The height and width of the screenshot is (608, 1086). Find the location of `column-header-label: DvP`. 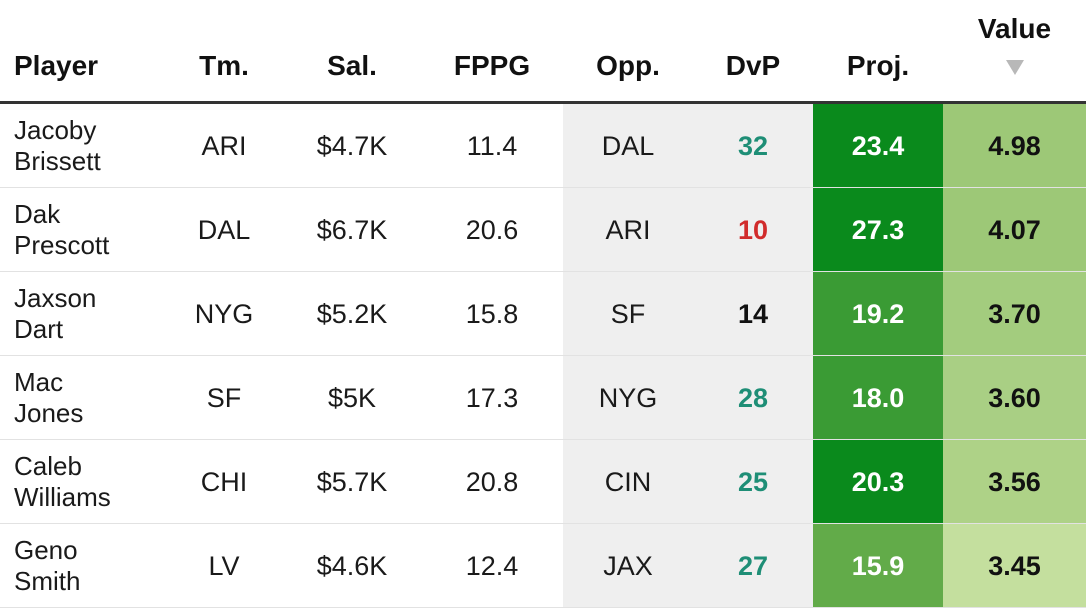

column-header-label: DvP is located at coordinates (753, 65).